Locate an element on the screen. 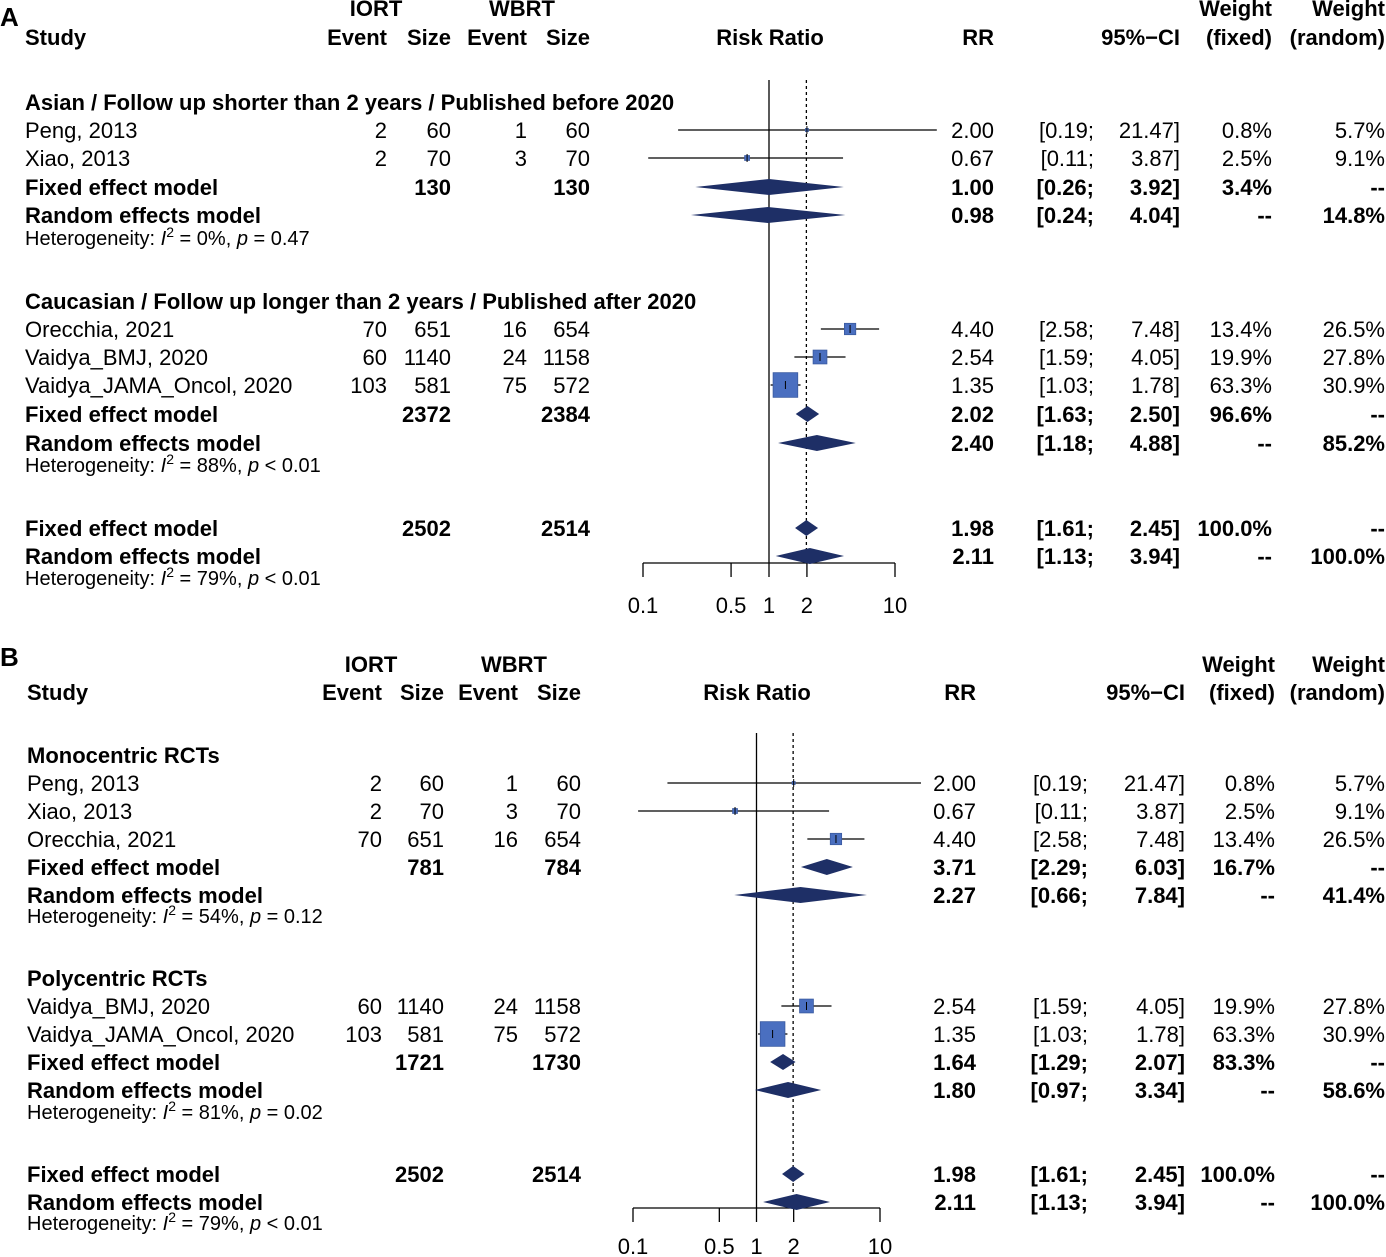 The width and height of the screenshot is (1386, 1257). rr-value: 4.40 is located at coordinates (972, 329).